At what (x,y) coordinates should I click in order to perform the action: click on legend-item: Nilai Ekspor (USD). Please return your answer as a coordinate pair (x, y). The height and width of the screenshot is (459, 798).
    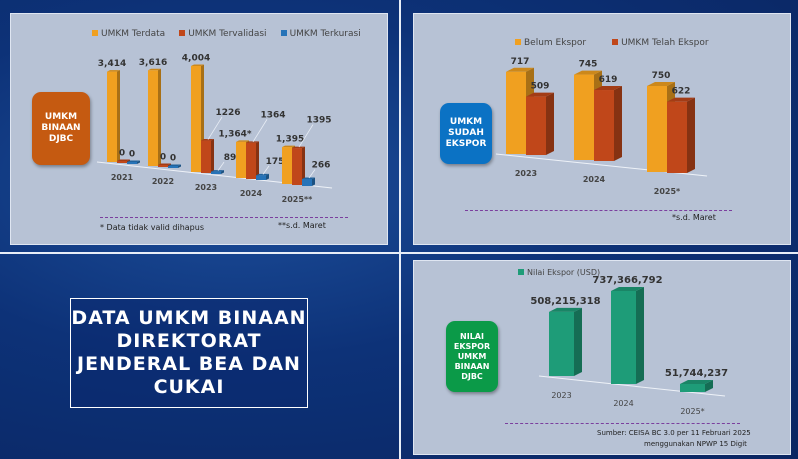
    Looking at the image, I should click on (559, 272).